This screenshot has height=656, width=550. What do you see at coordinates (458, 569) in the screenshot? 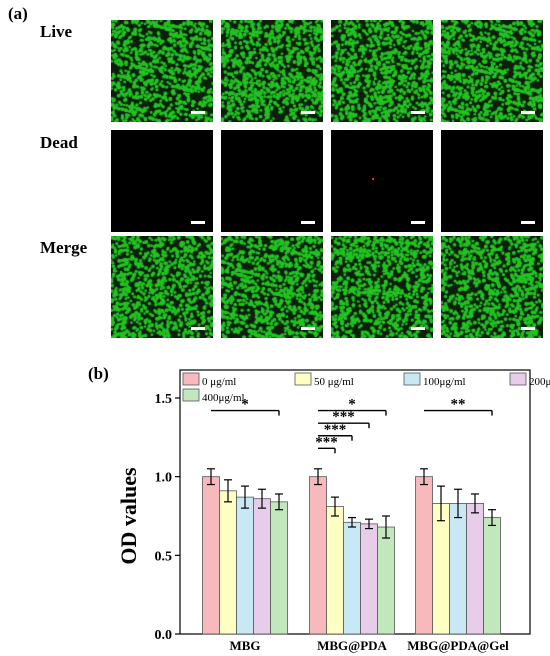
I see `bar-mbg-pda-gel-s2` at bounding box center [458, 569].